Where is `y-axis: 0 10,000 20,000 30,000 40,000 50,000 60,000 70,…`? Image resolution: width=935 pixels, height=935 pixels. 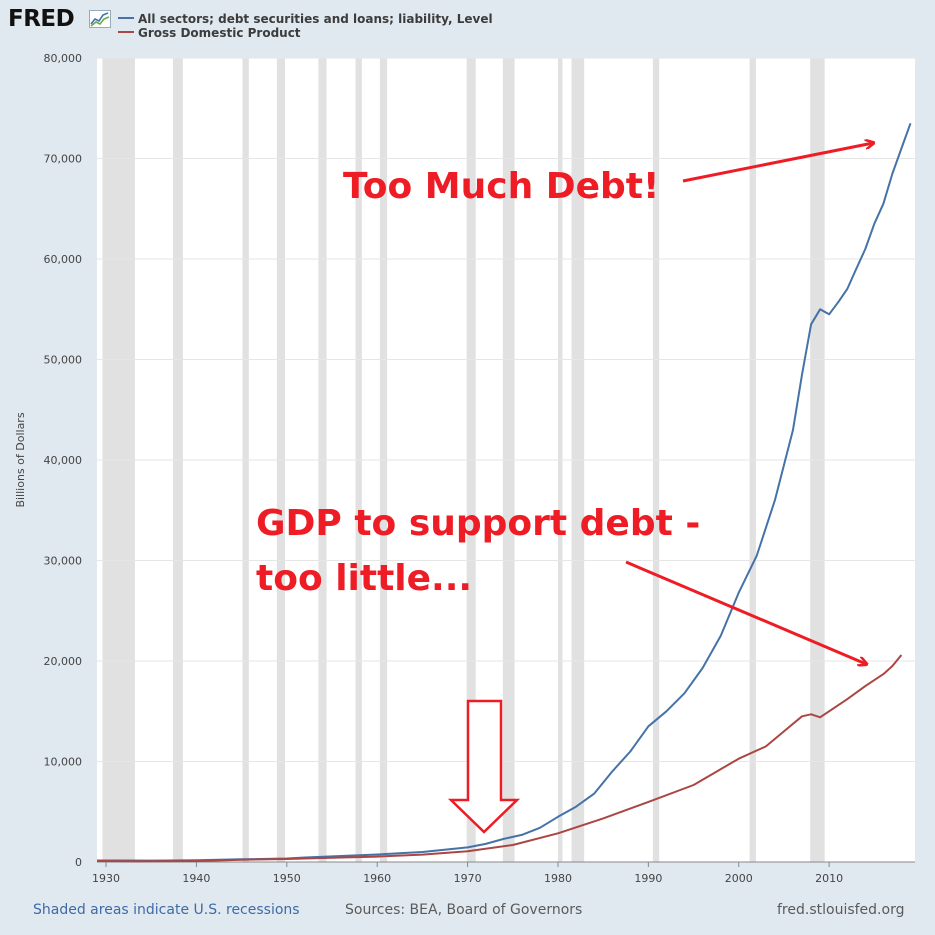
y-axis: 0 10,000 20,000 30,000 40,000 50,000 60,000 70,… is located at coordinates (63, 460).